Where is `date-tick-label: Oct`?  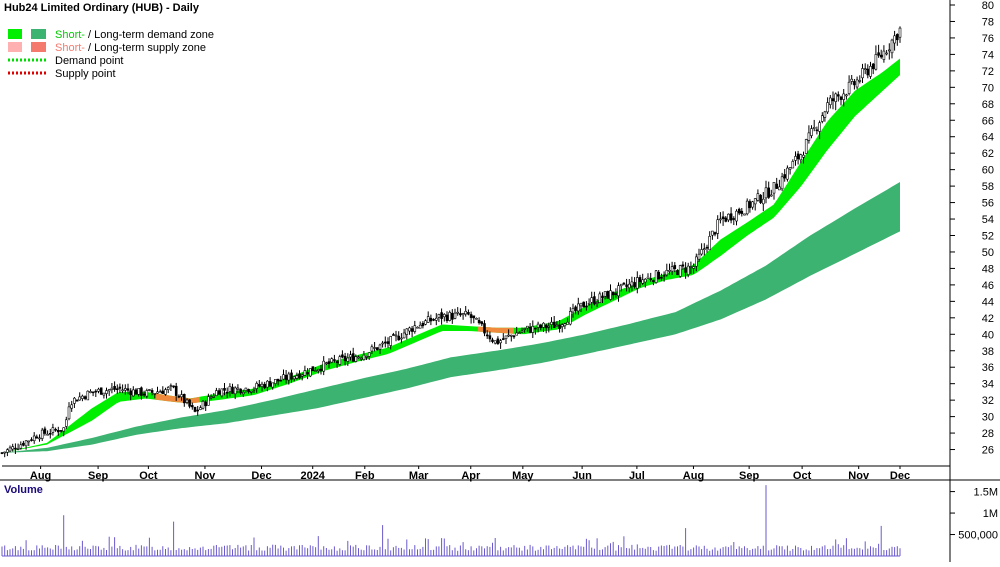 date-tick-label: Oct is located at coordinates (802, 476).